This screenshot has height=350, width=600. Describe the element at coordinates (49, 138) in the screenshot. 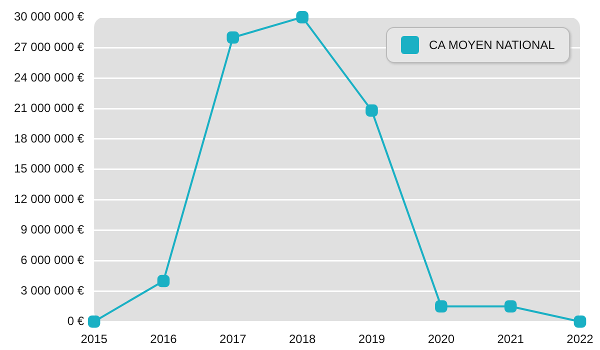

I see `y-tick-label: 18 000 000 €` at that location.